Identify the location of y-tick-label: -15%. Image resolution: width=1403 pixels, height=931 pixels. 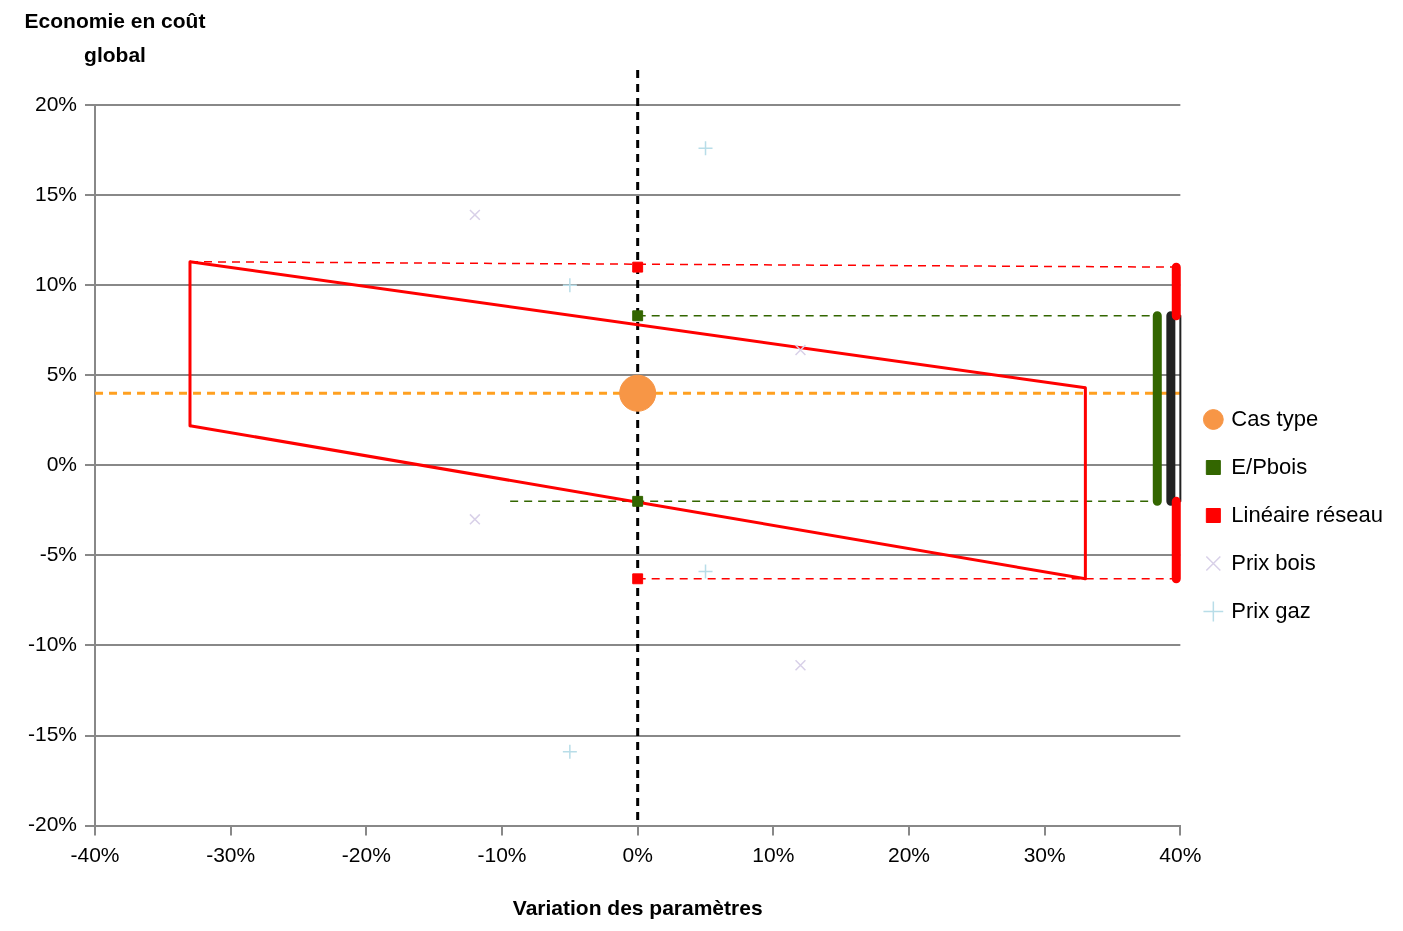
(52, 734).